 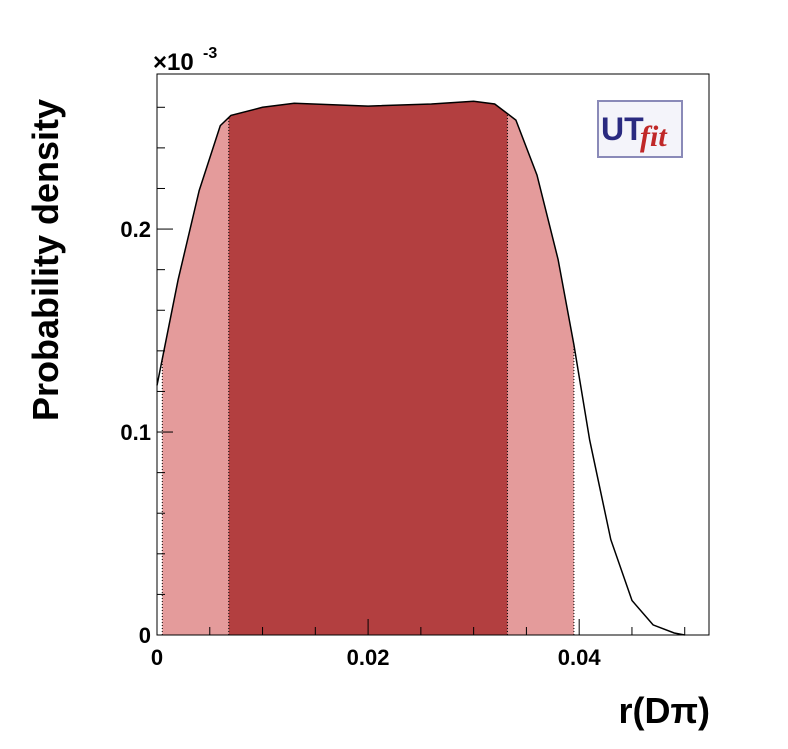 What do you see at coordinates (145, 635) in the screenshot?
I see `y-tick-label: 0` at bounding box center [145, 635].